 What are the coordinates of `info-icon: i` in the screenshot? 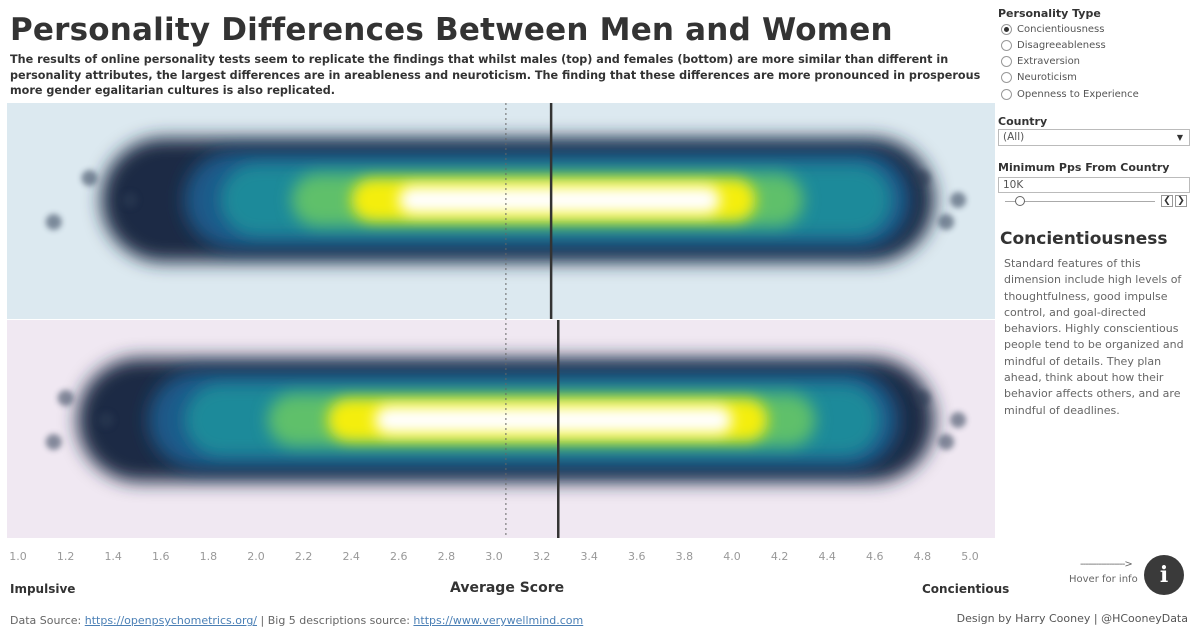 It's located at (1164, 575).